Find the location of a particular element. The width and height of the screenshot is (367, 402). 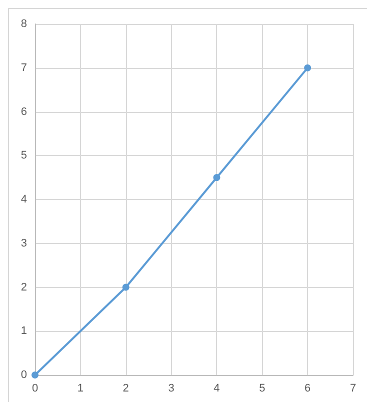

x-tick-label: 5 is located at coordinates (262, 388).